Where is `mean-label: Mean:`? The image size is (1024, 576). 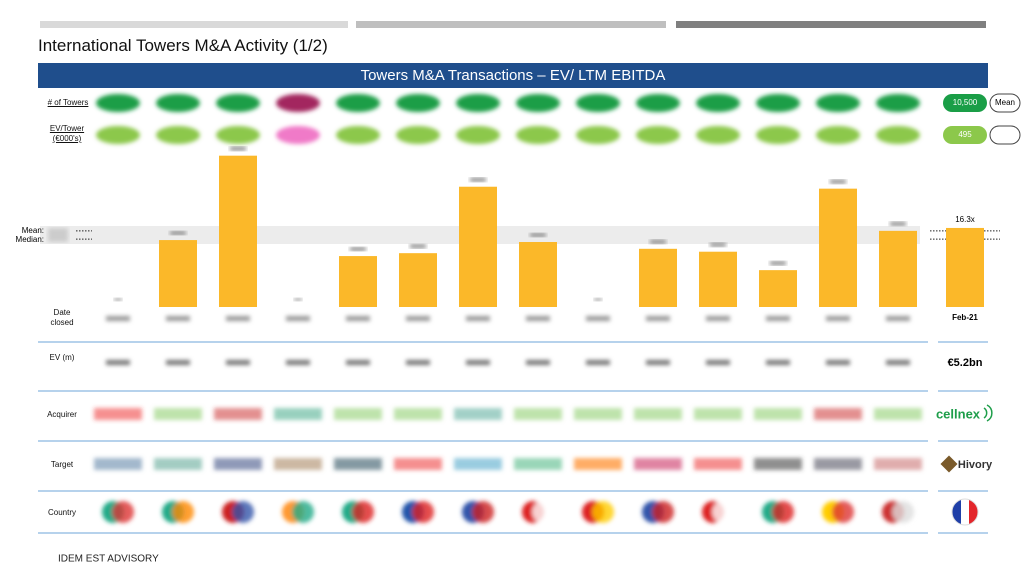 mean-label: Mean: is located at coordinates (33, 230).